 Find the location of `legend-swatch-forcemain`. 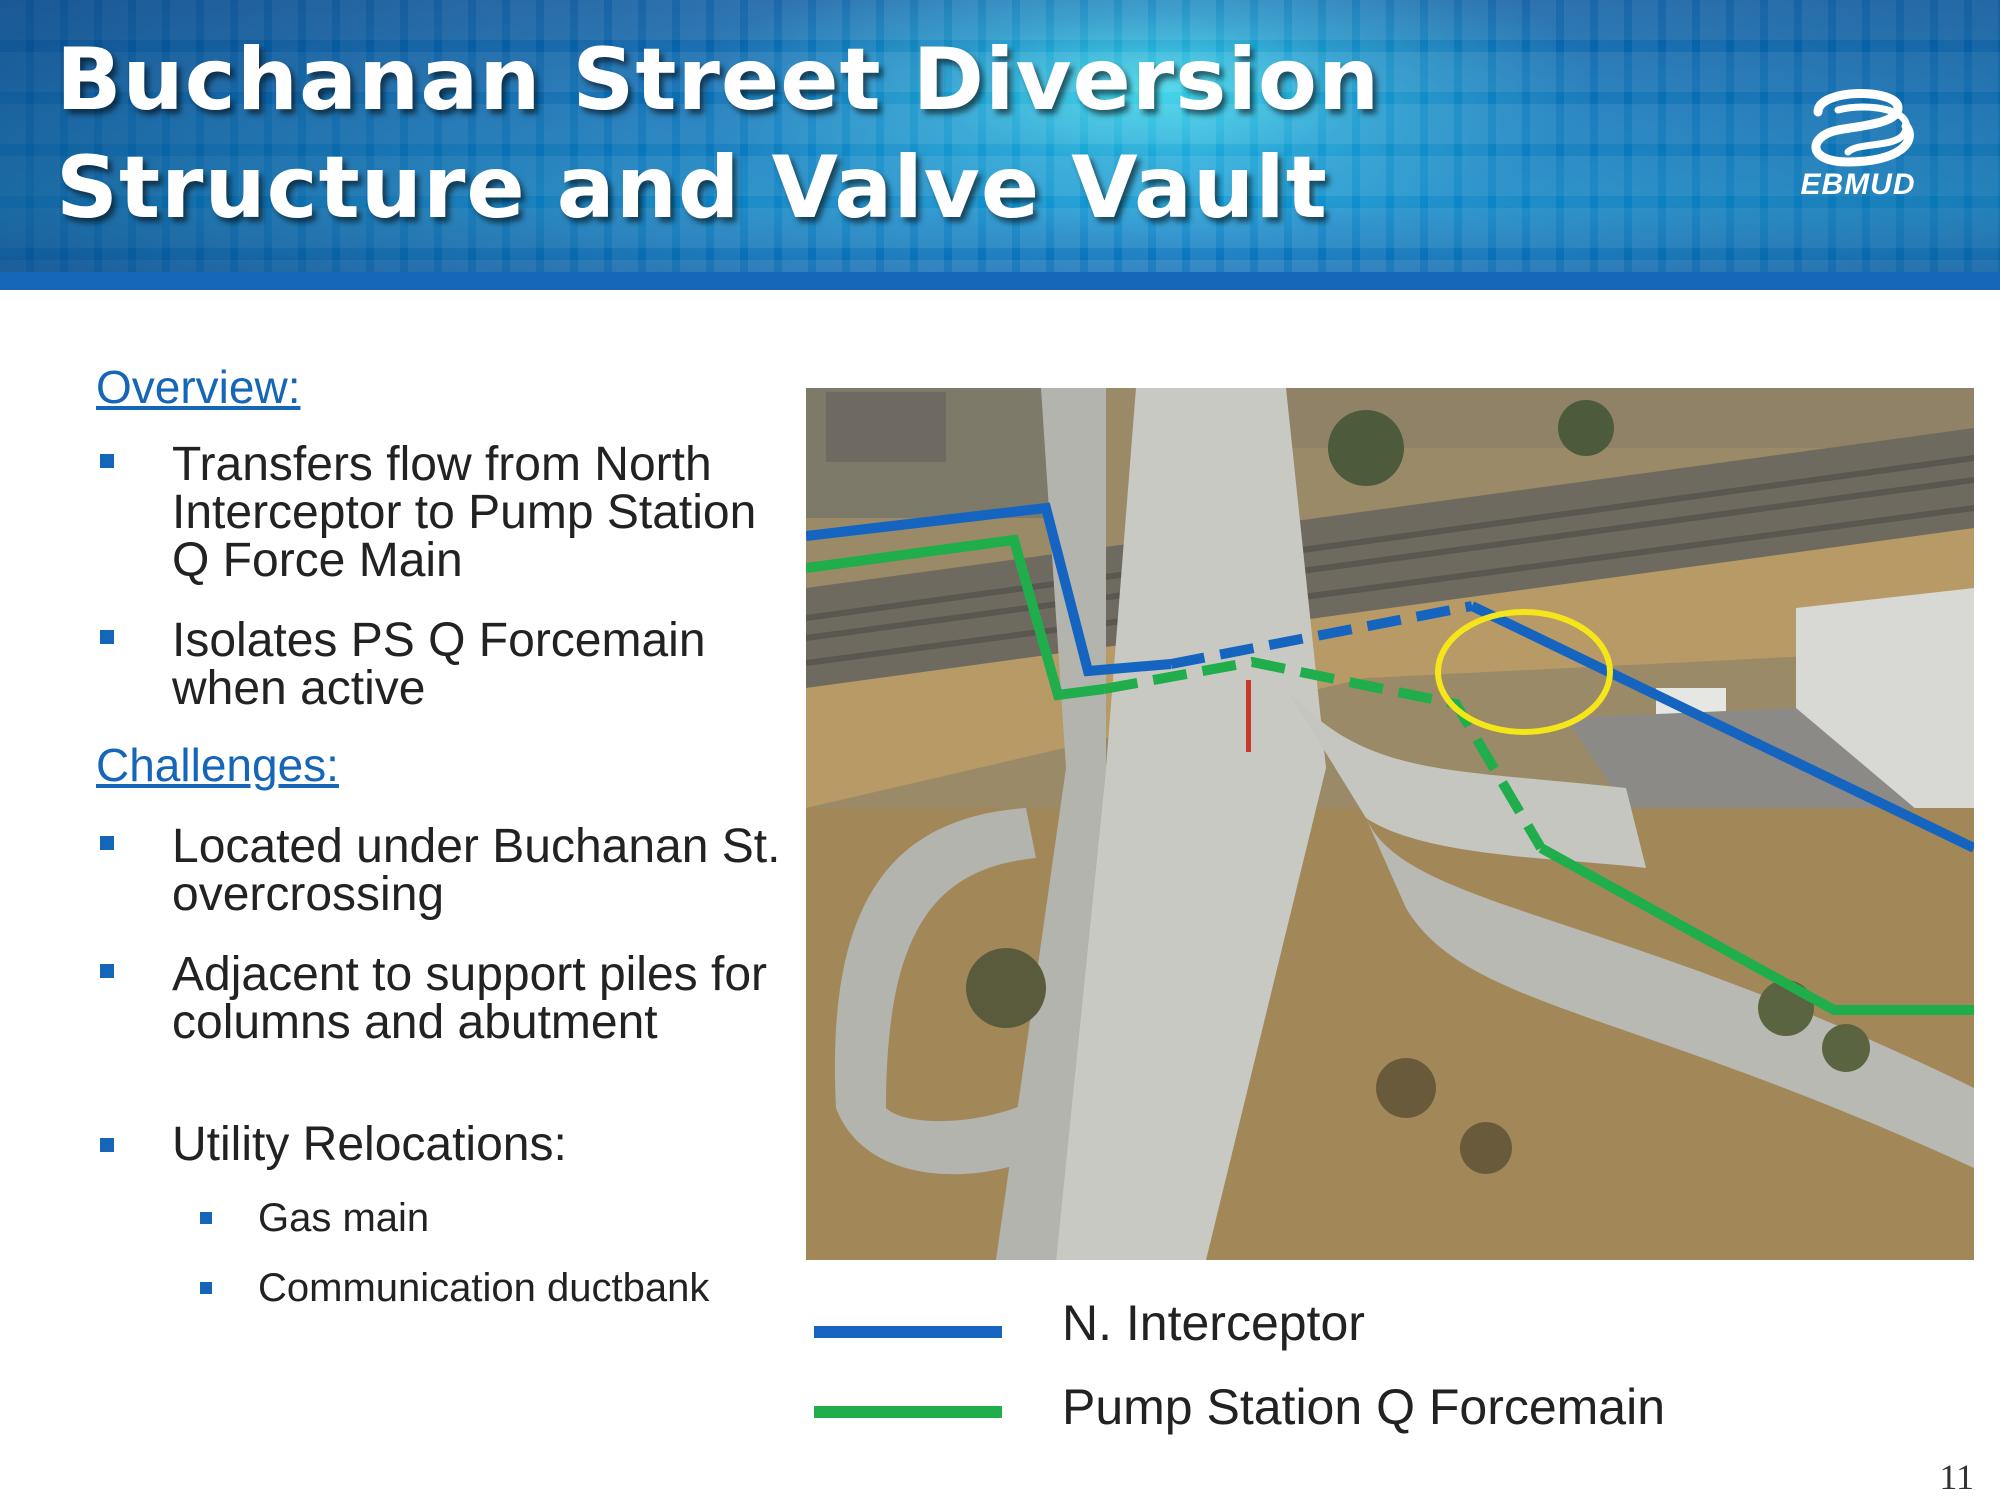

legend-swatch-forcemain is located at coordinates (908, 1412).